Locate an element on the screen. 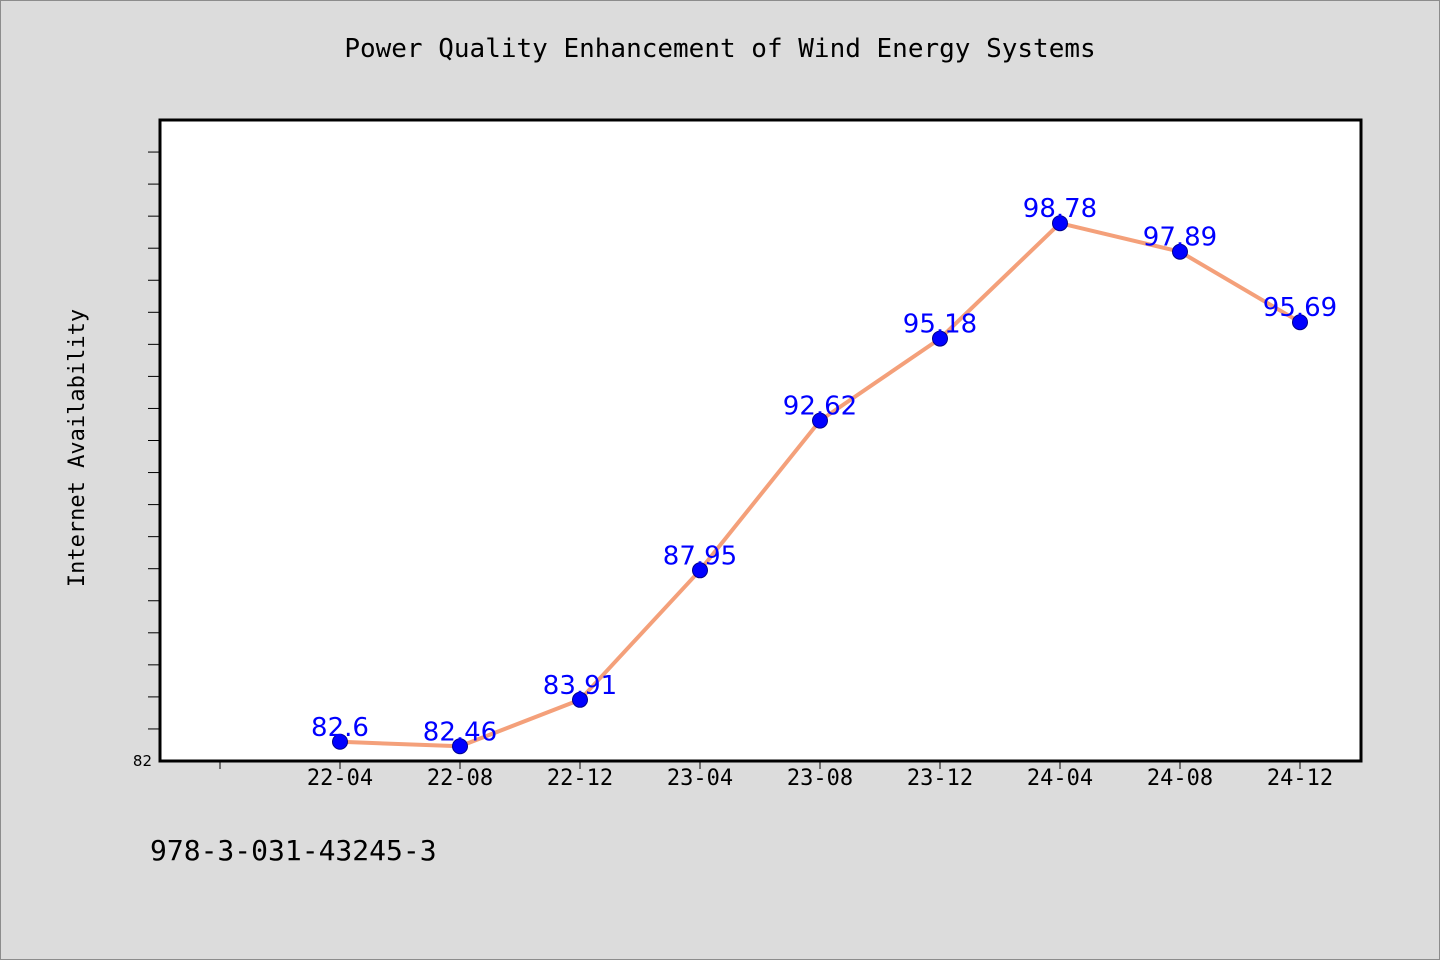 The height and width of the screenshot is (960, 1440). data-point-label: 95.18 is located at coordinates (940, 325).